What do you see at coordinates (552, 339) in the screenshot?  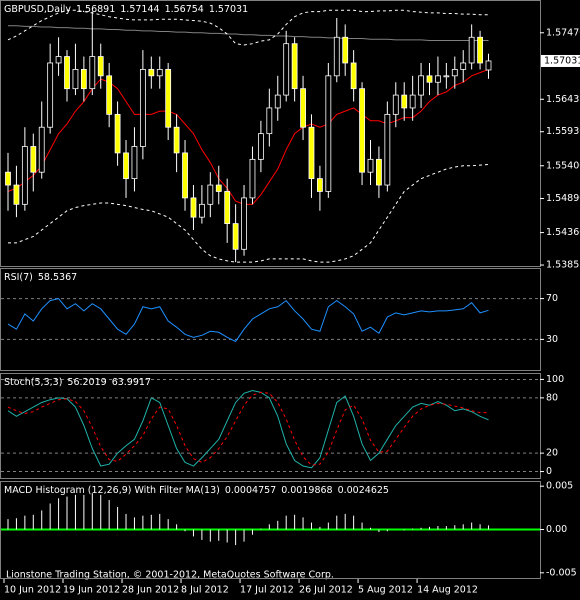 I see `y-tick-label: 30` at bounding box center [552, 339].